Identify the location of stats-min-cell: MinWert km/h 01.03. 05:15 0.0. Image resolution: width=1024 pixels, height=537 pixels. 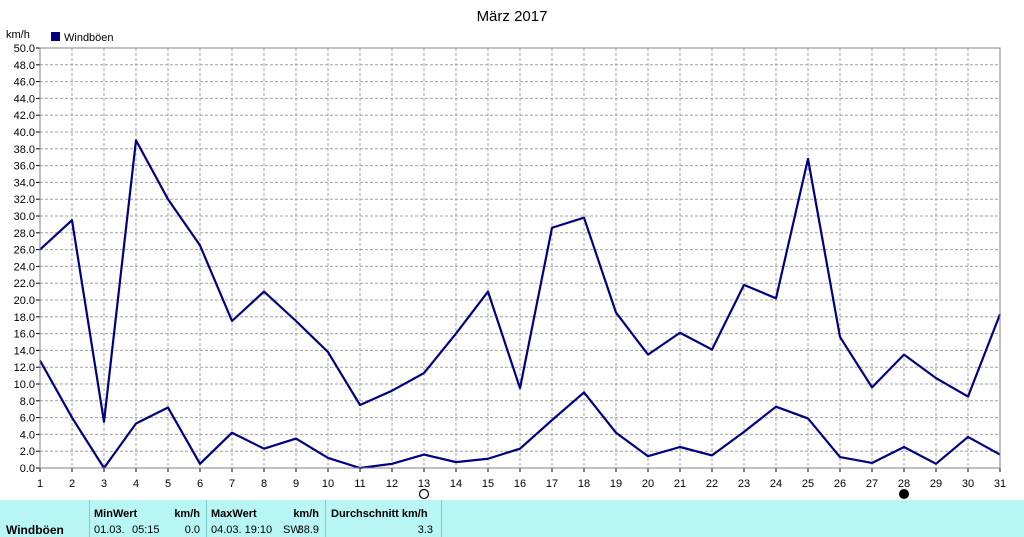
(148, 518).